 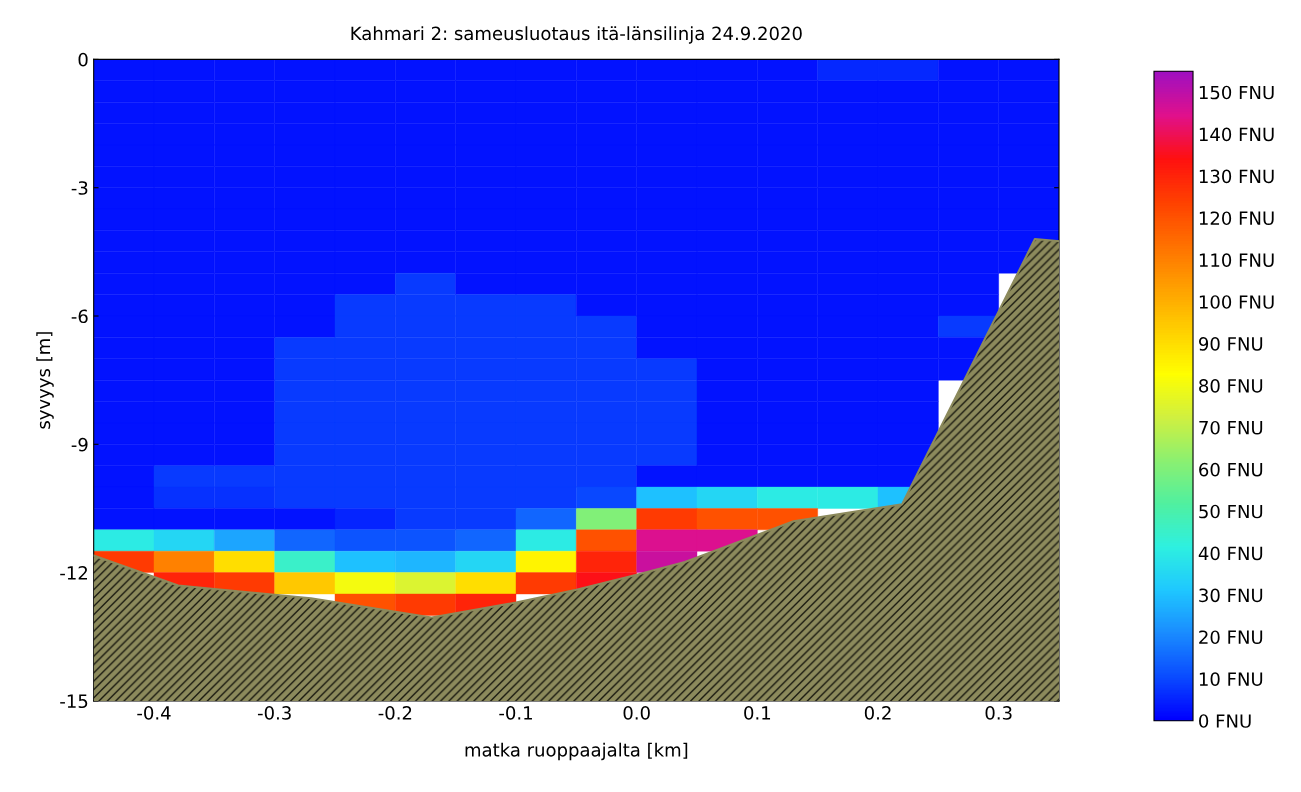 I want to click on x-tick-label: -0.1, so click(x=515, y=713).